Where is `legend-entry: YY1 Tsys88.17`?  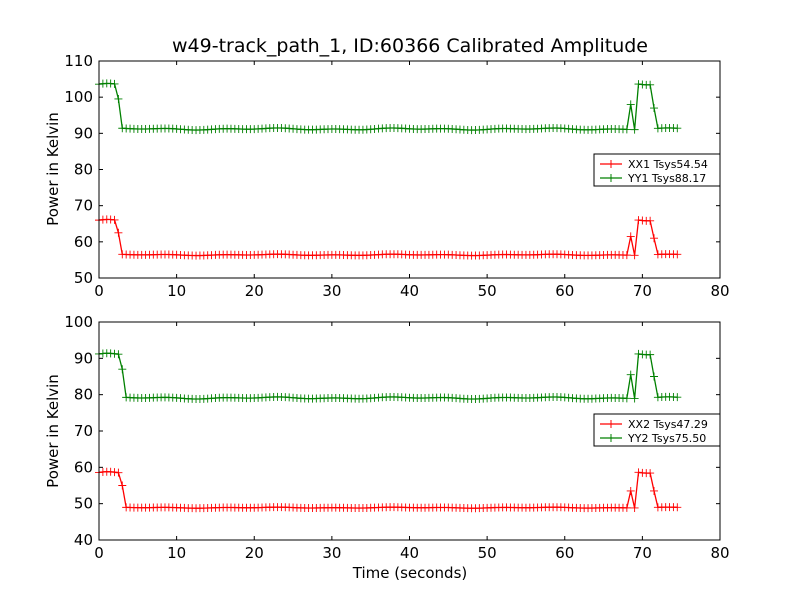 legend-entry: YY1 Tsys88.17 is located at coordinates (666, 178).